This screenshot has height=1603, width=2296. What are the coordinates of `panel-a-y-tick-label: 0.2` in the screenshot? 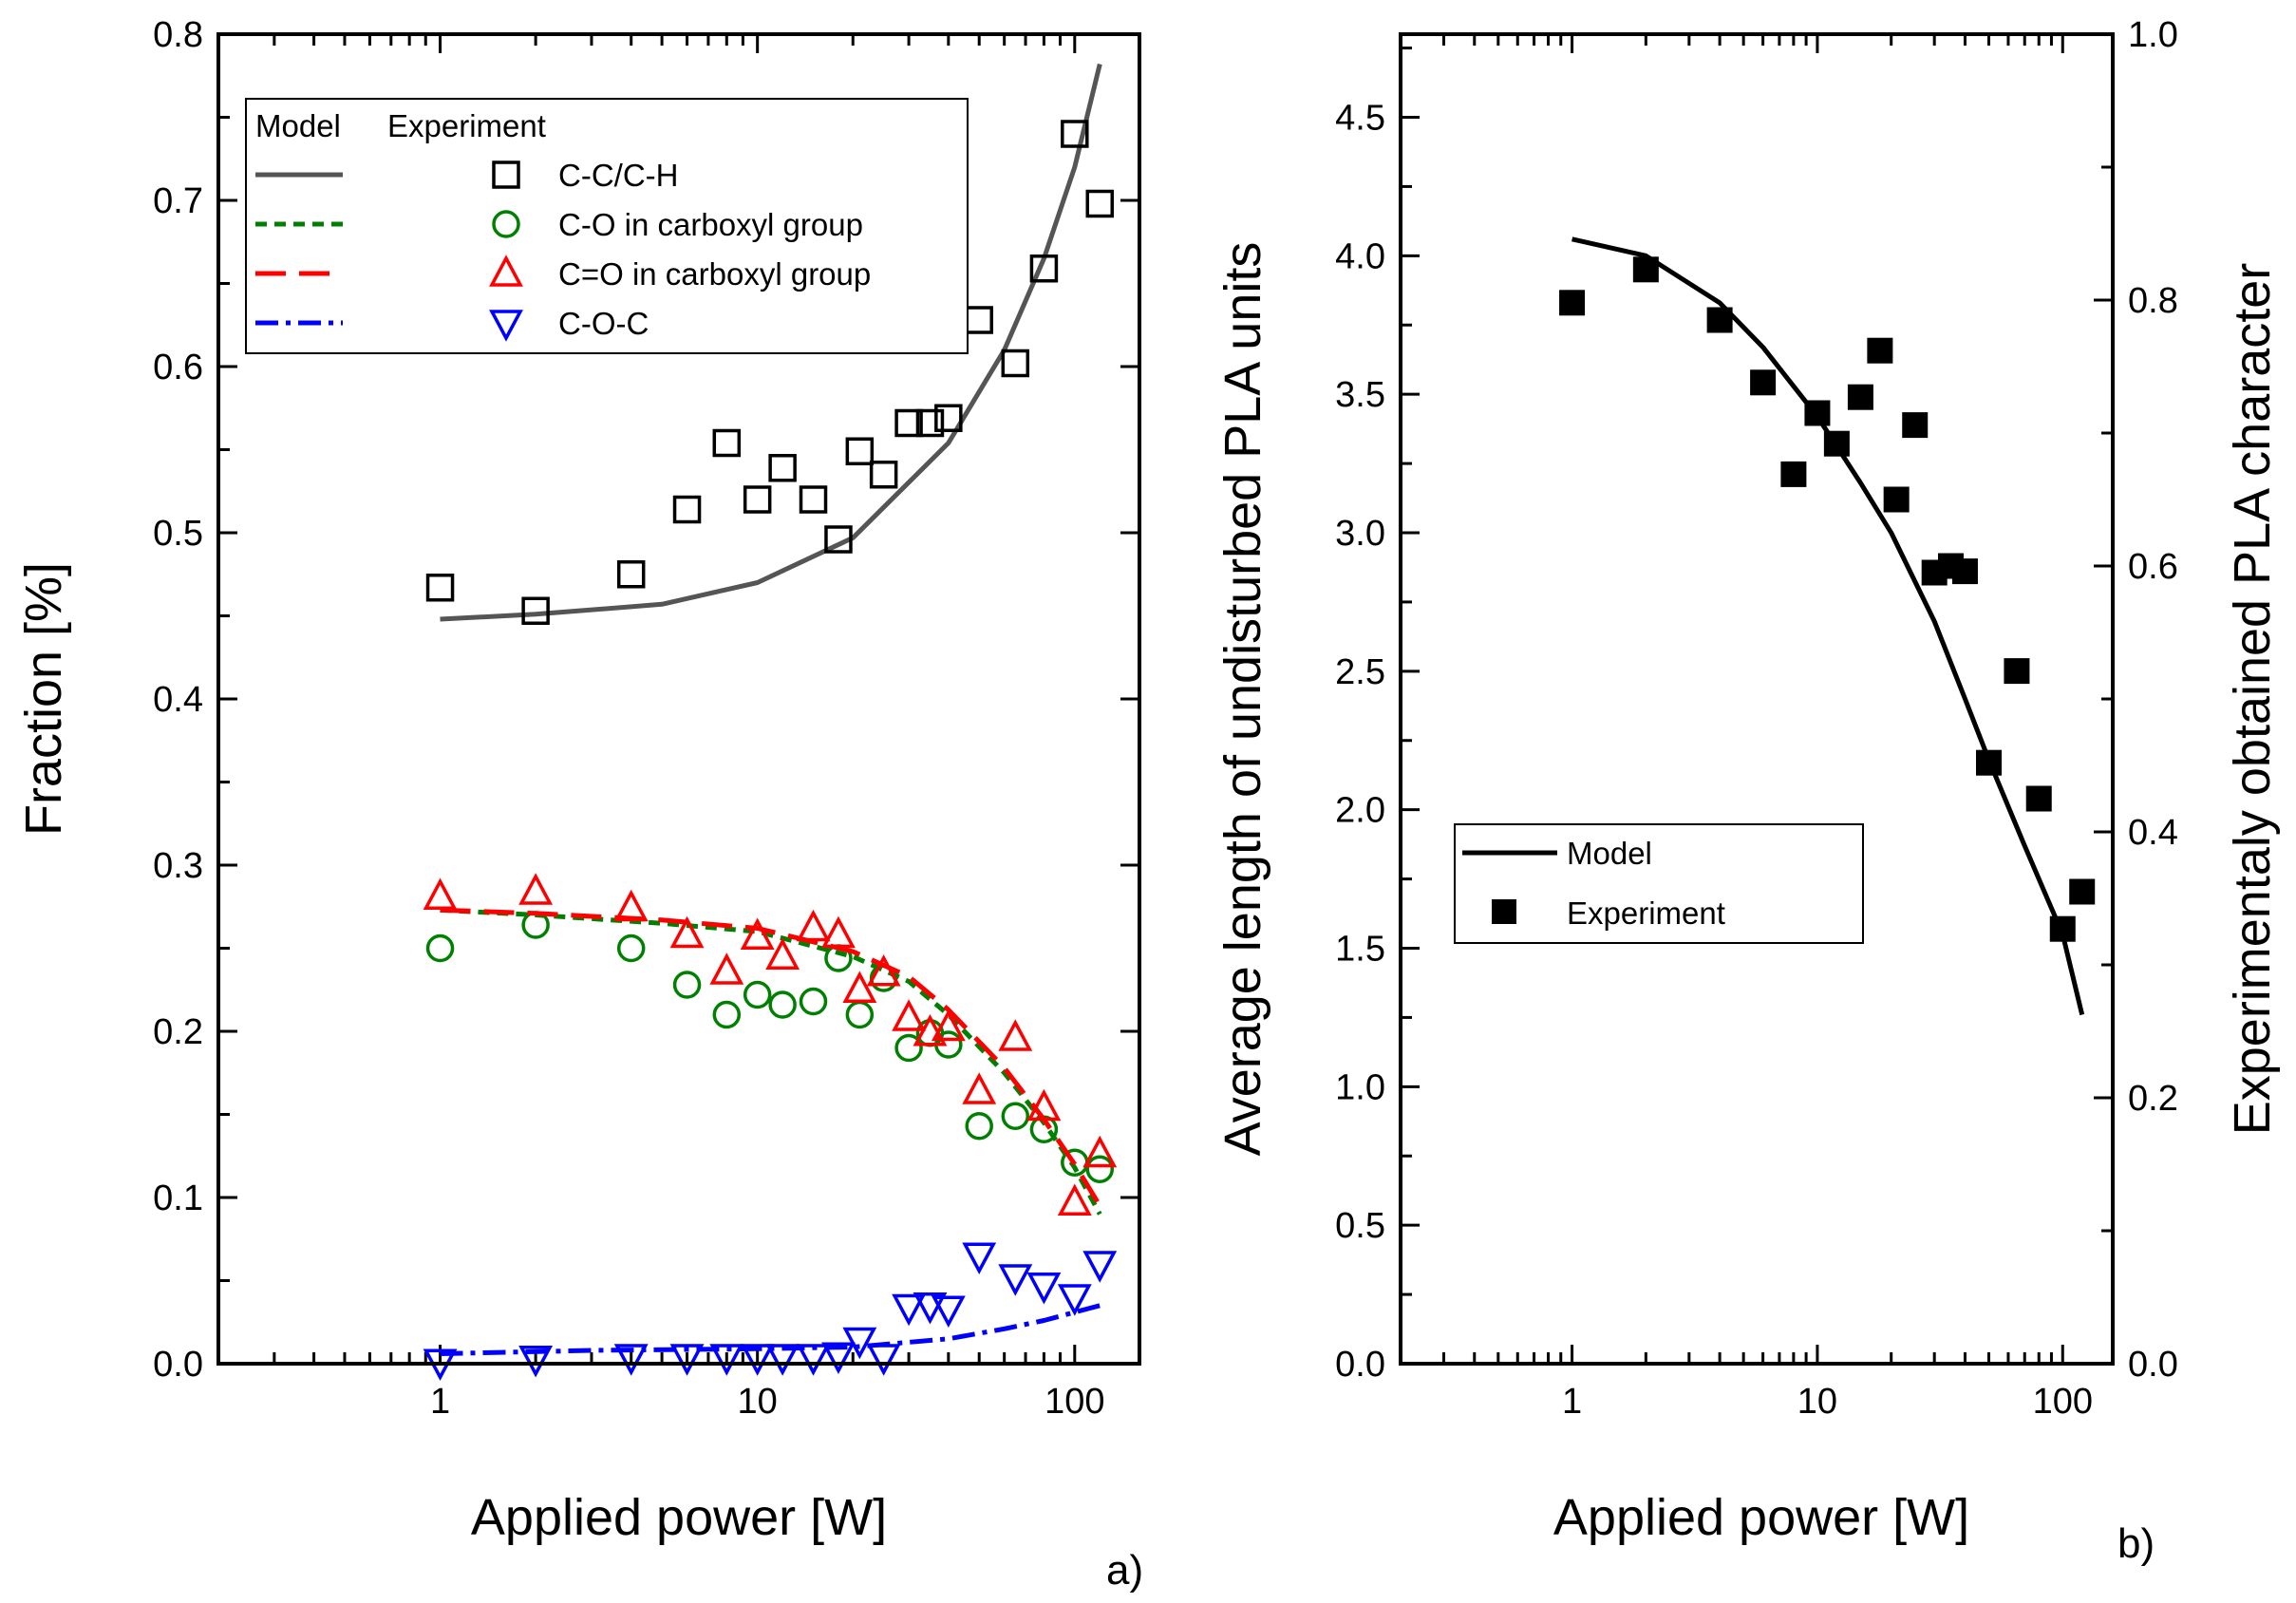 It's located at (178, 1032).